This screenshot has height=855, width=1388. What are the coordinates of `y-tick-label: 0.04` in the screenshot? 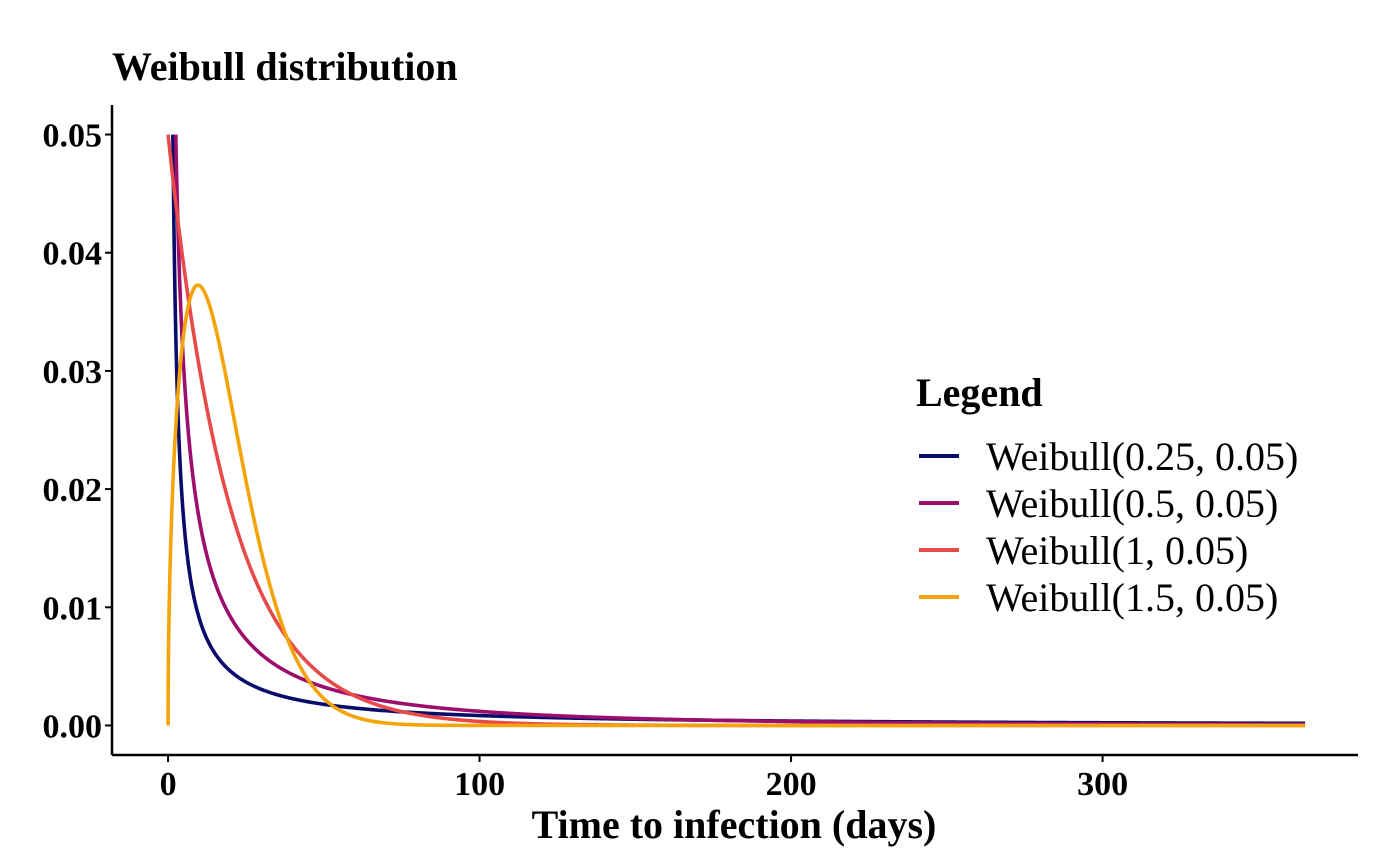 It's located at (73, 254).